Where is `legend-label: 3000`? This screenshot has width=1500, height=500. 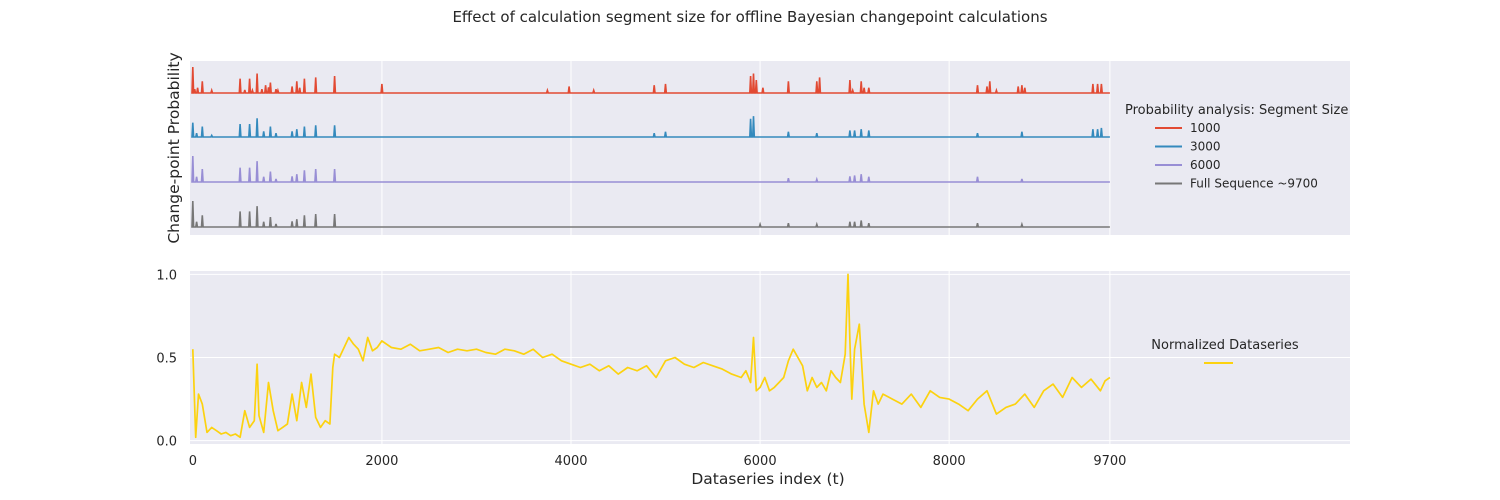 legend-label: 3000 is located at coordinates (1205, 147).